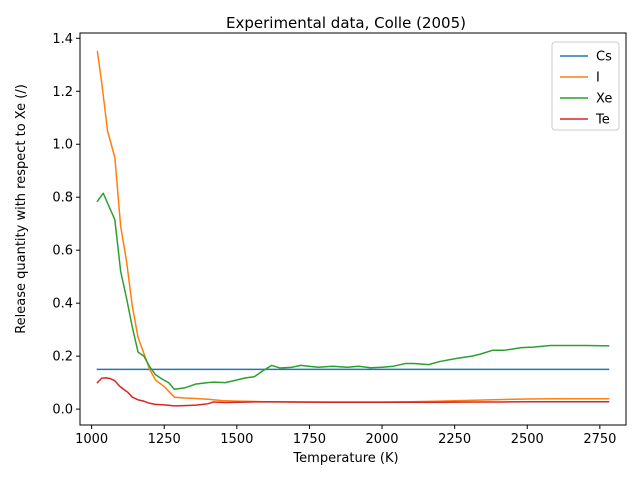 Image resolution: width=640 pixels, height=480 pixels. I want to click on x-tick-label: 2750, so click(599, 439).